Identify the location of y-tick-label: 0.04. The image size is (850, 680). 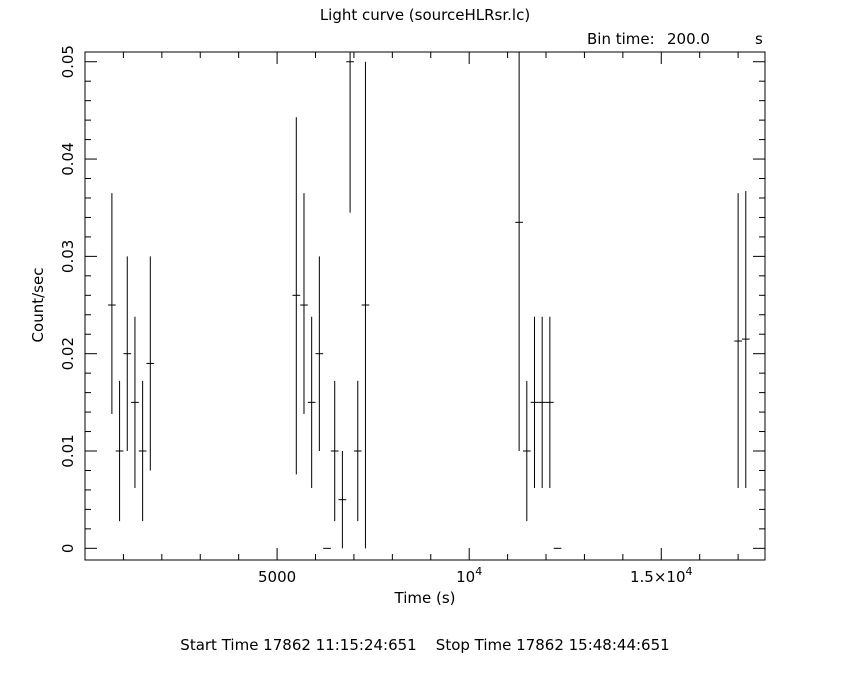
(68, 158).